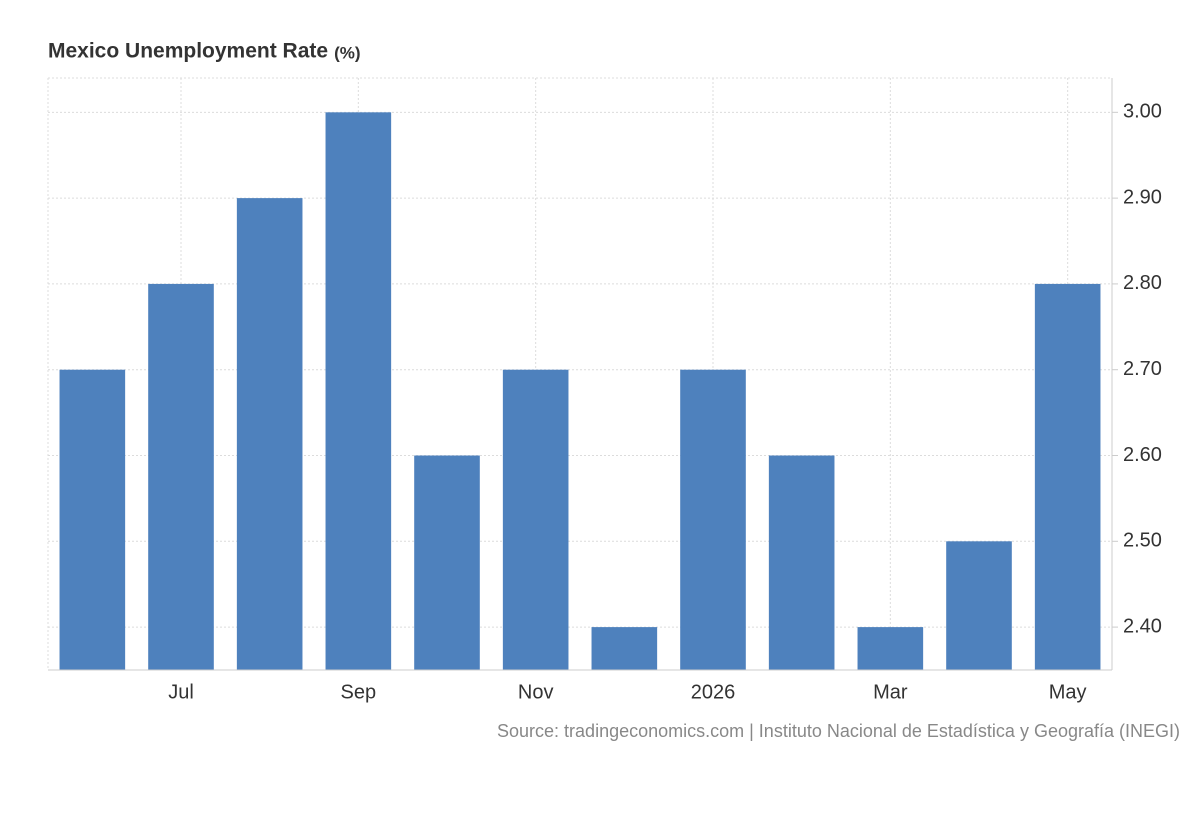  What do you see at coordinates (1068, 692) in the screenshot?
I see `x-tick-label: May` at bounding box center [1068, 692].